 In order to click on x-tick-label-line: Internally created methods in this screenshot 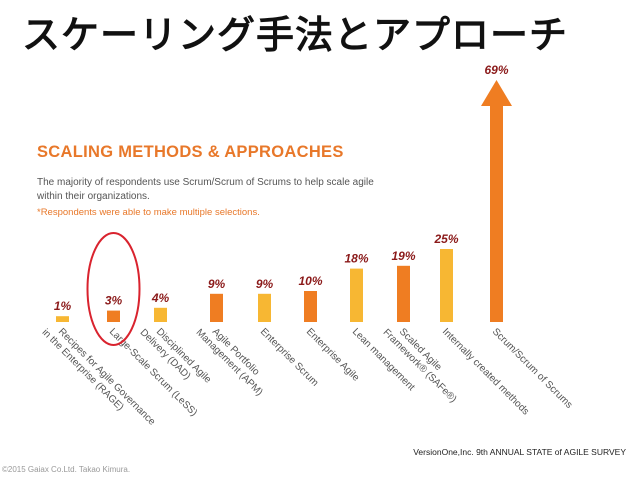, I will do `click(485, 371)`.